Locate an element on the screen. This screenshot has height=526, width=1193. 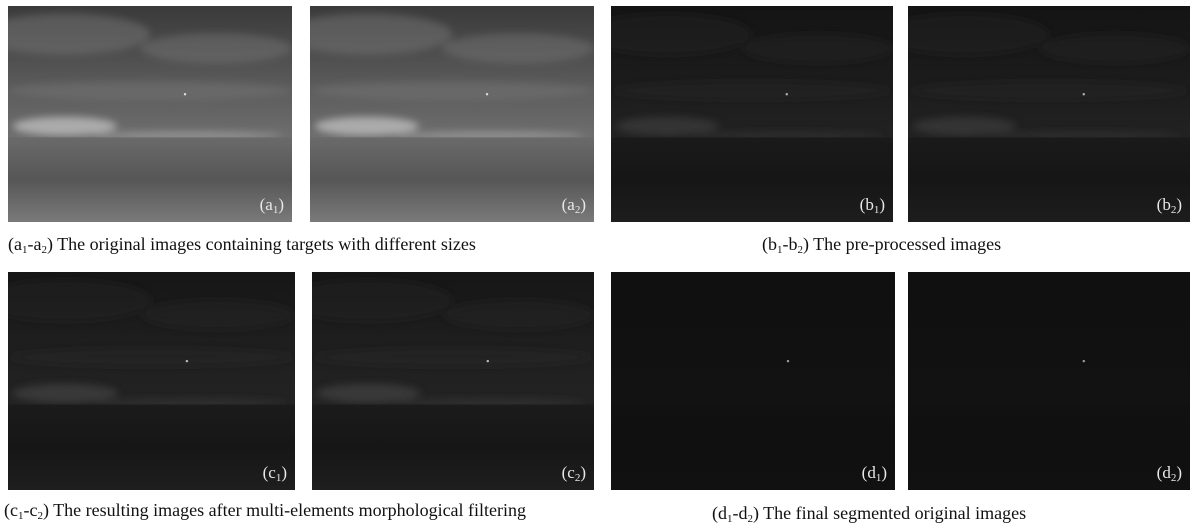
panel-b1: (b1) is located at coordinates (752, 114).